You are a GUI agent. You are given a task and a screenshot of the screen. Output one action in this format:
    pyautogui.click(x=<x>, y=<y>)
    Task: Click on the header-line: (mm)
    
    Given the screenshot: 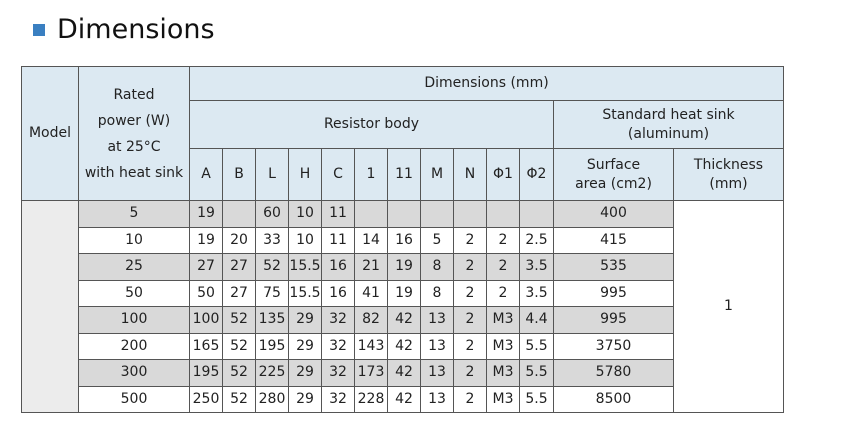 What is the action you would take?
    pyautogui.click(x=728, y=183)
    